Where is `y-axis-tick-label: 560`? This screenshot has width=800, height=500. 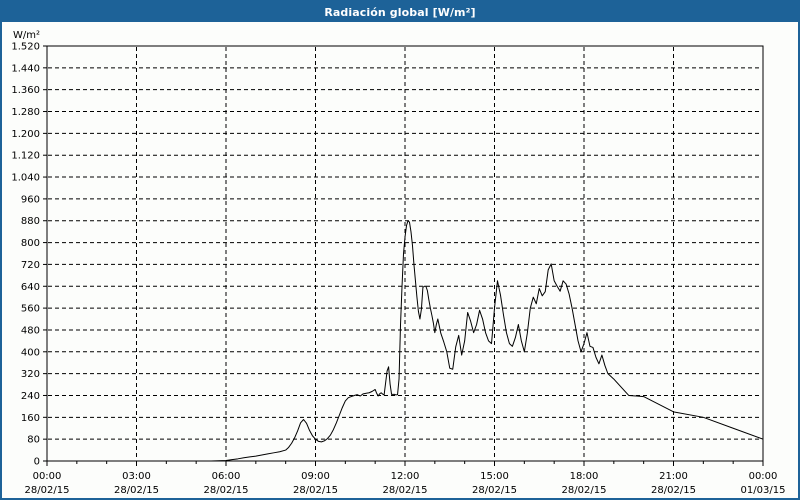 y-axis-tick-label: 560 is located at coordinates (30, 309).